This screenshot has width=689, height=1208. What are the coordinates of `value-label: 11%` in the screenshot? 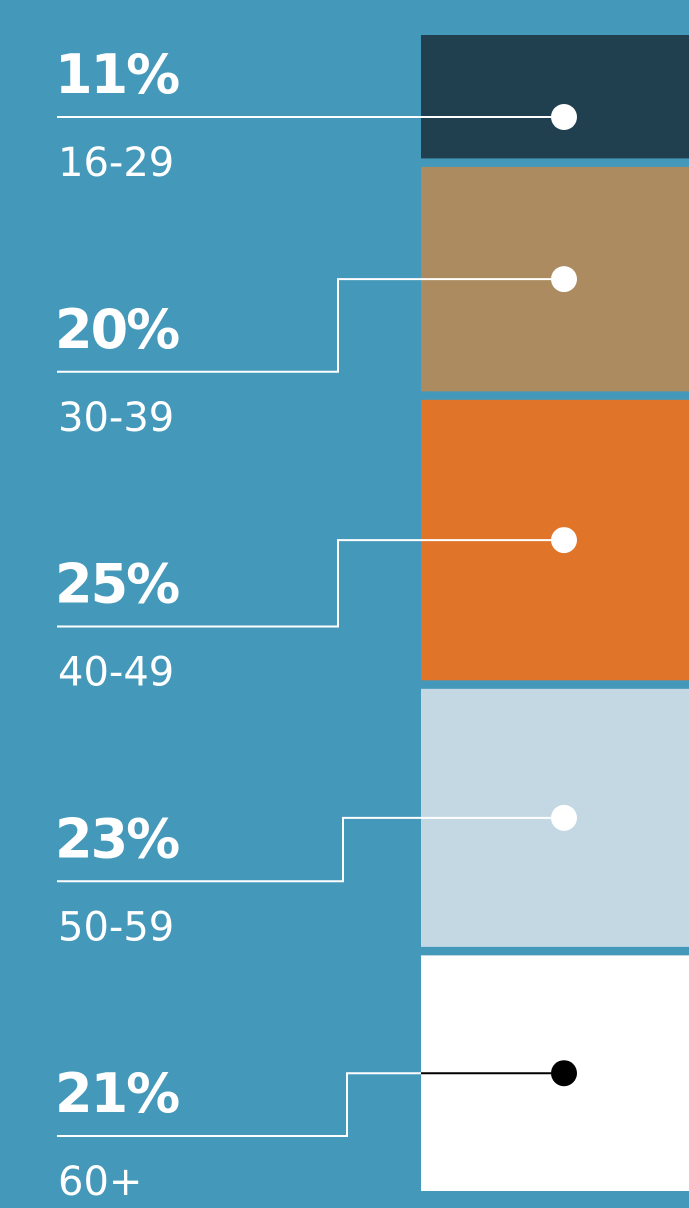 It's located at (117, 74).